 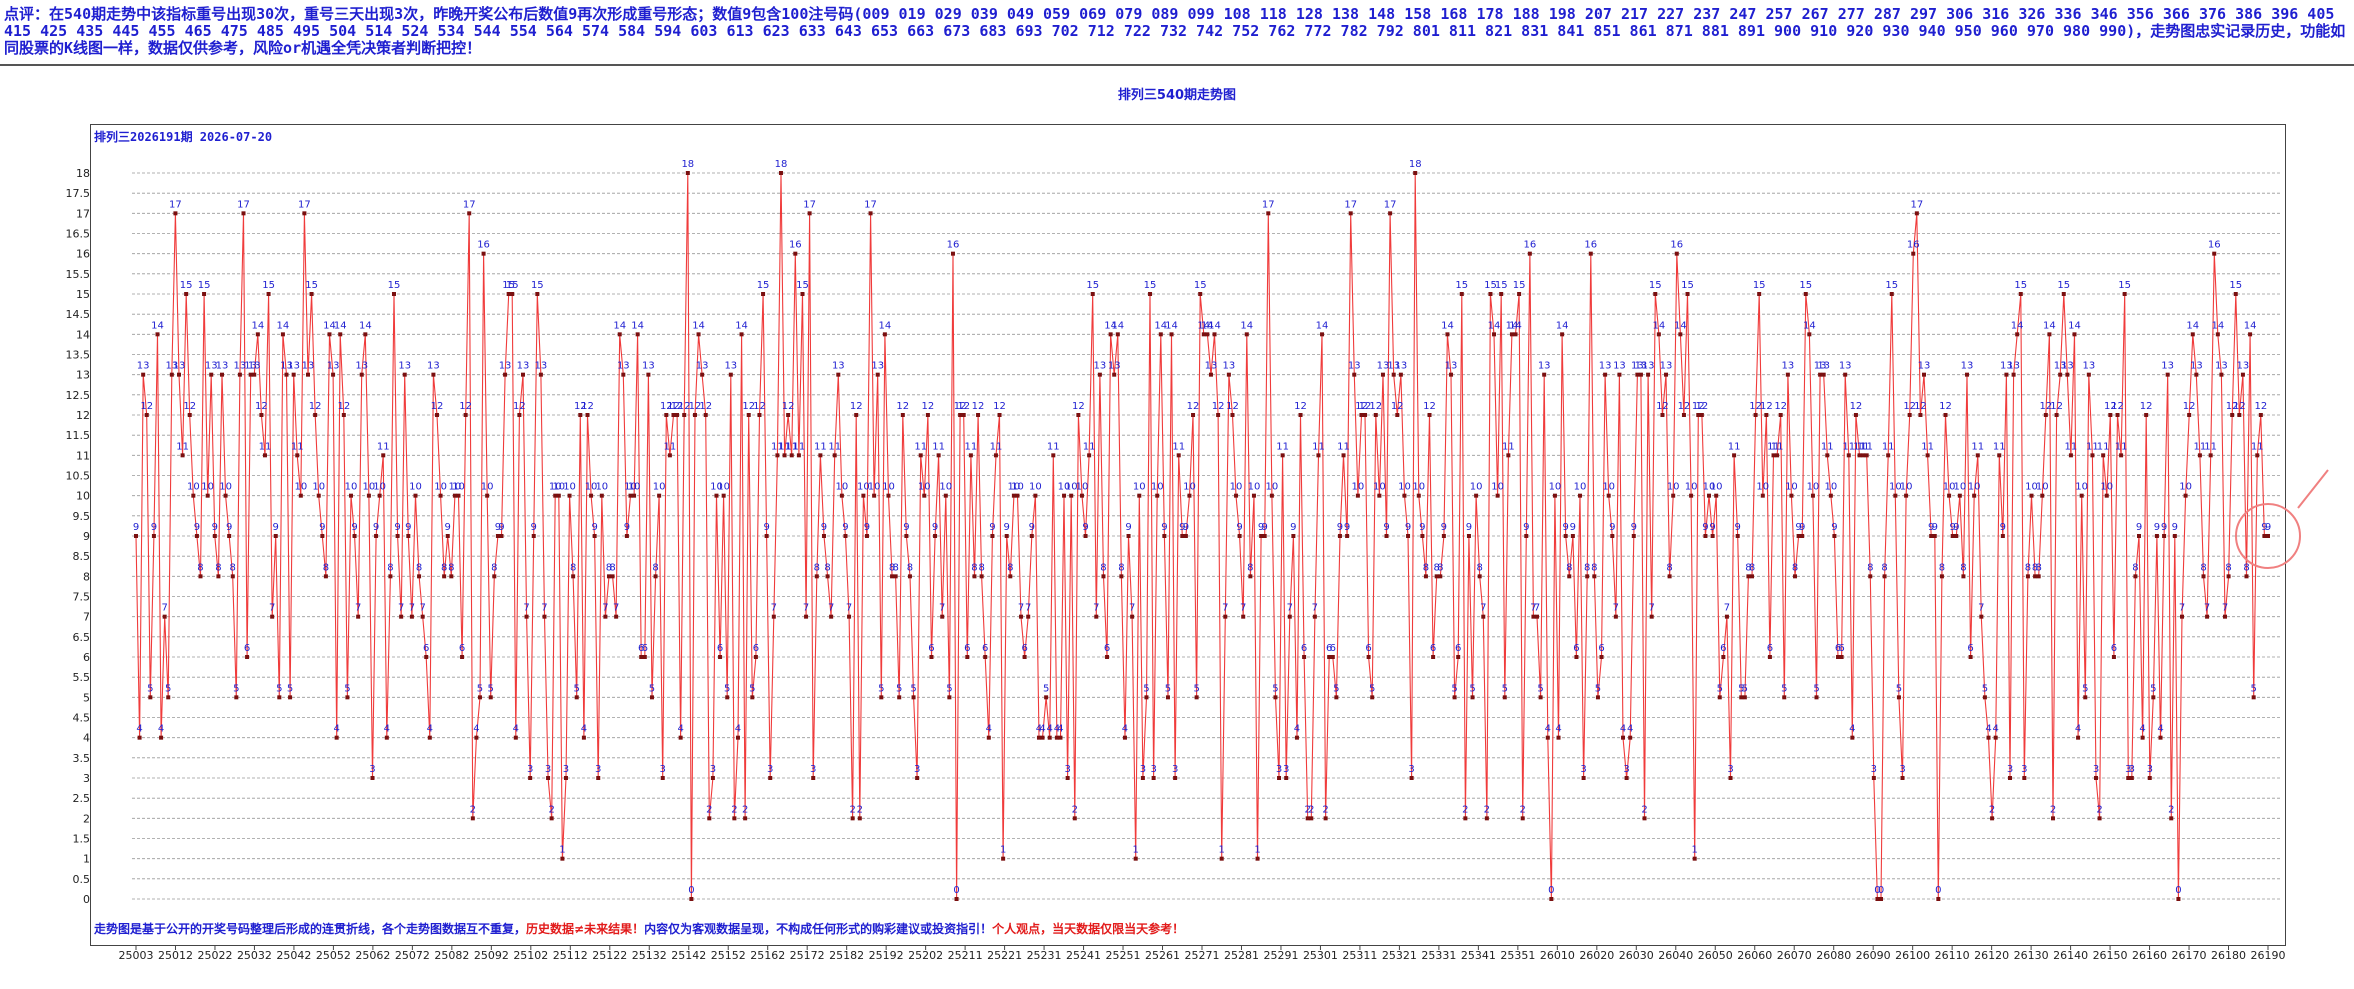 I want to click on x-tick-label: 26110, so click(x=1952, y=955).